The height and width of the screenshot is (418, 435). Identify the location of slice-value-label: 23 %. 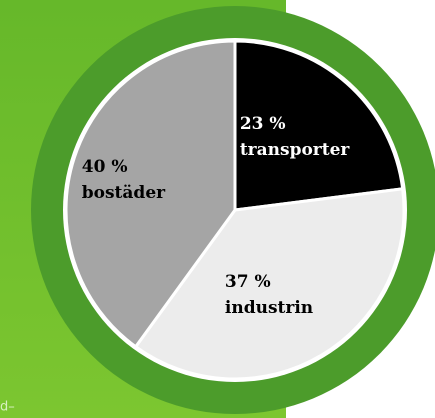
(263, 124).